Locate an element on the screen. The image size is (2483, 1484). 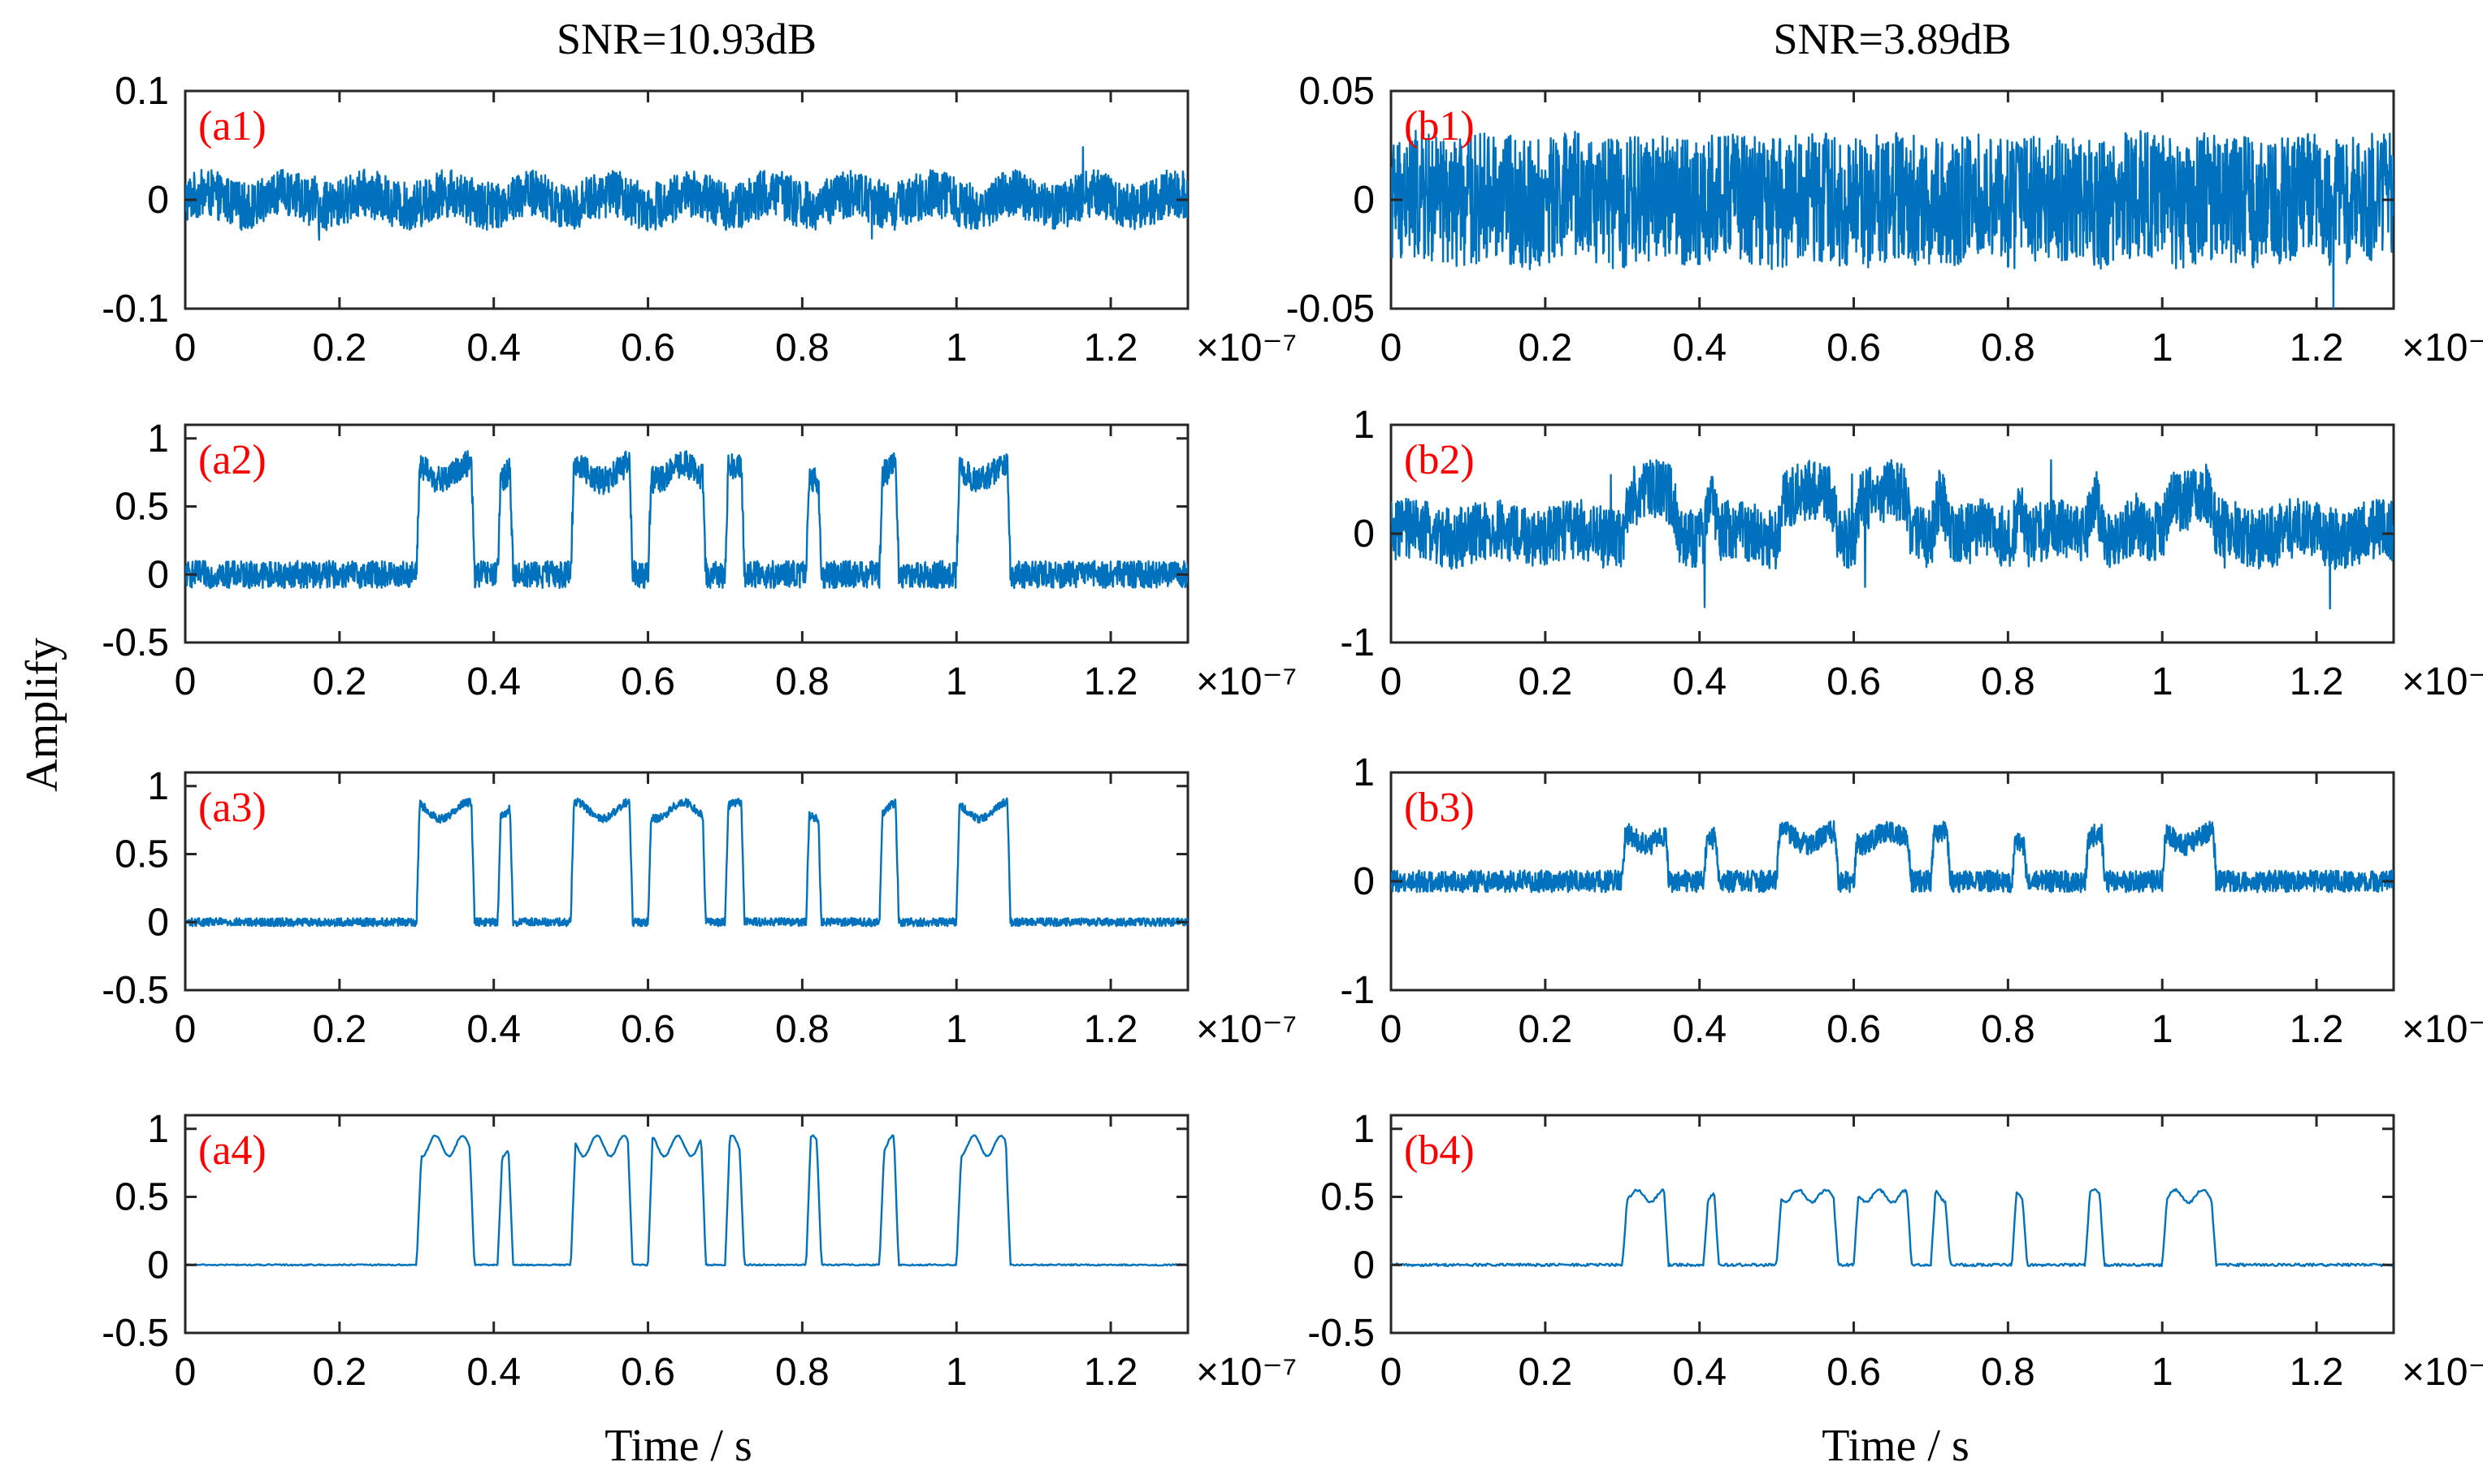
panel-label: (b3) is located at coordinates (1440, 808).